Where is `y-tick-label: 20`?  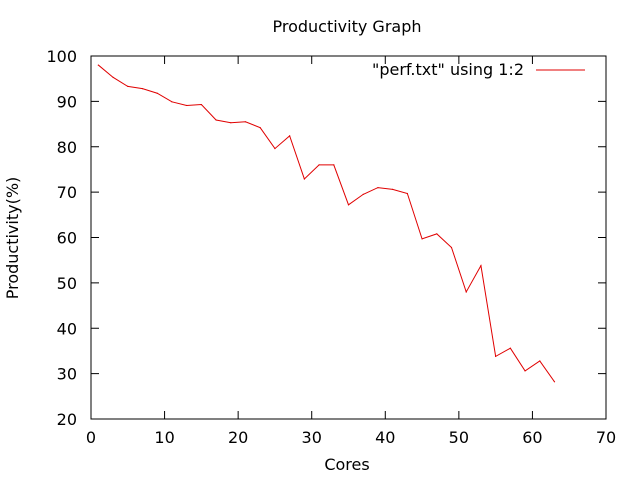
y-tick-label: 20 is located at coordinates (67, 419).